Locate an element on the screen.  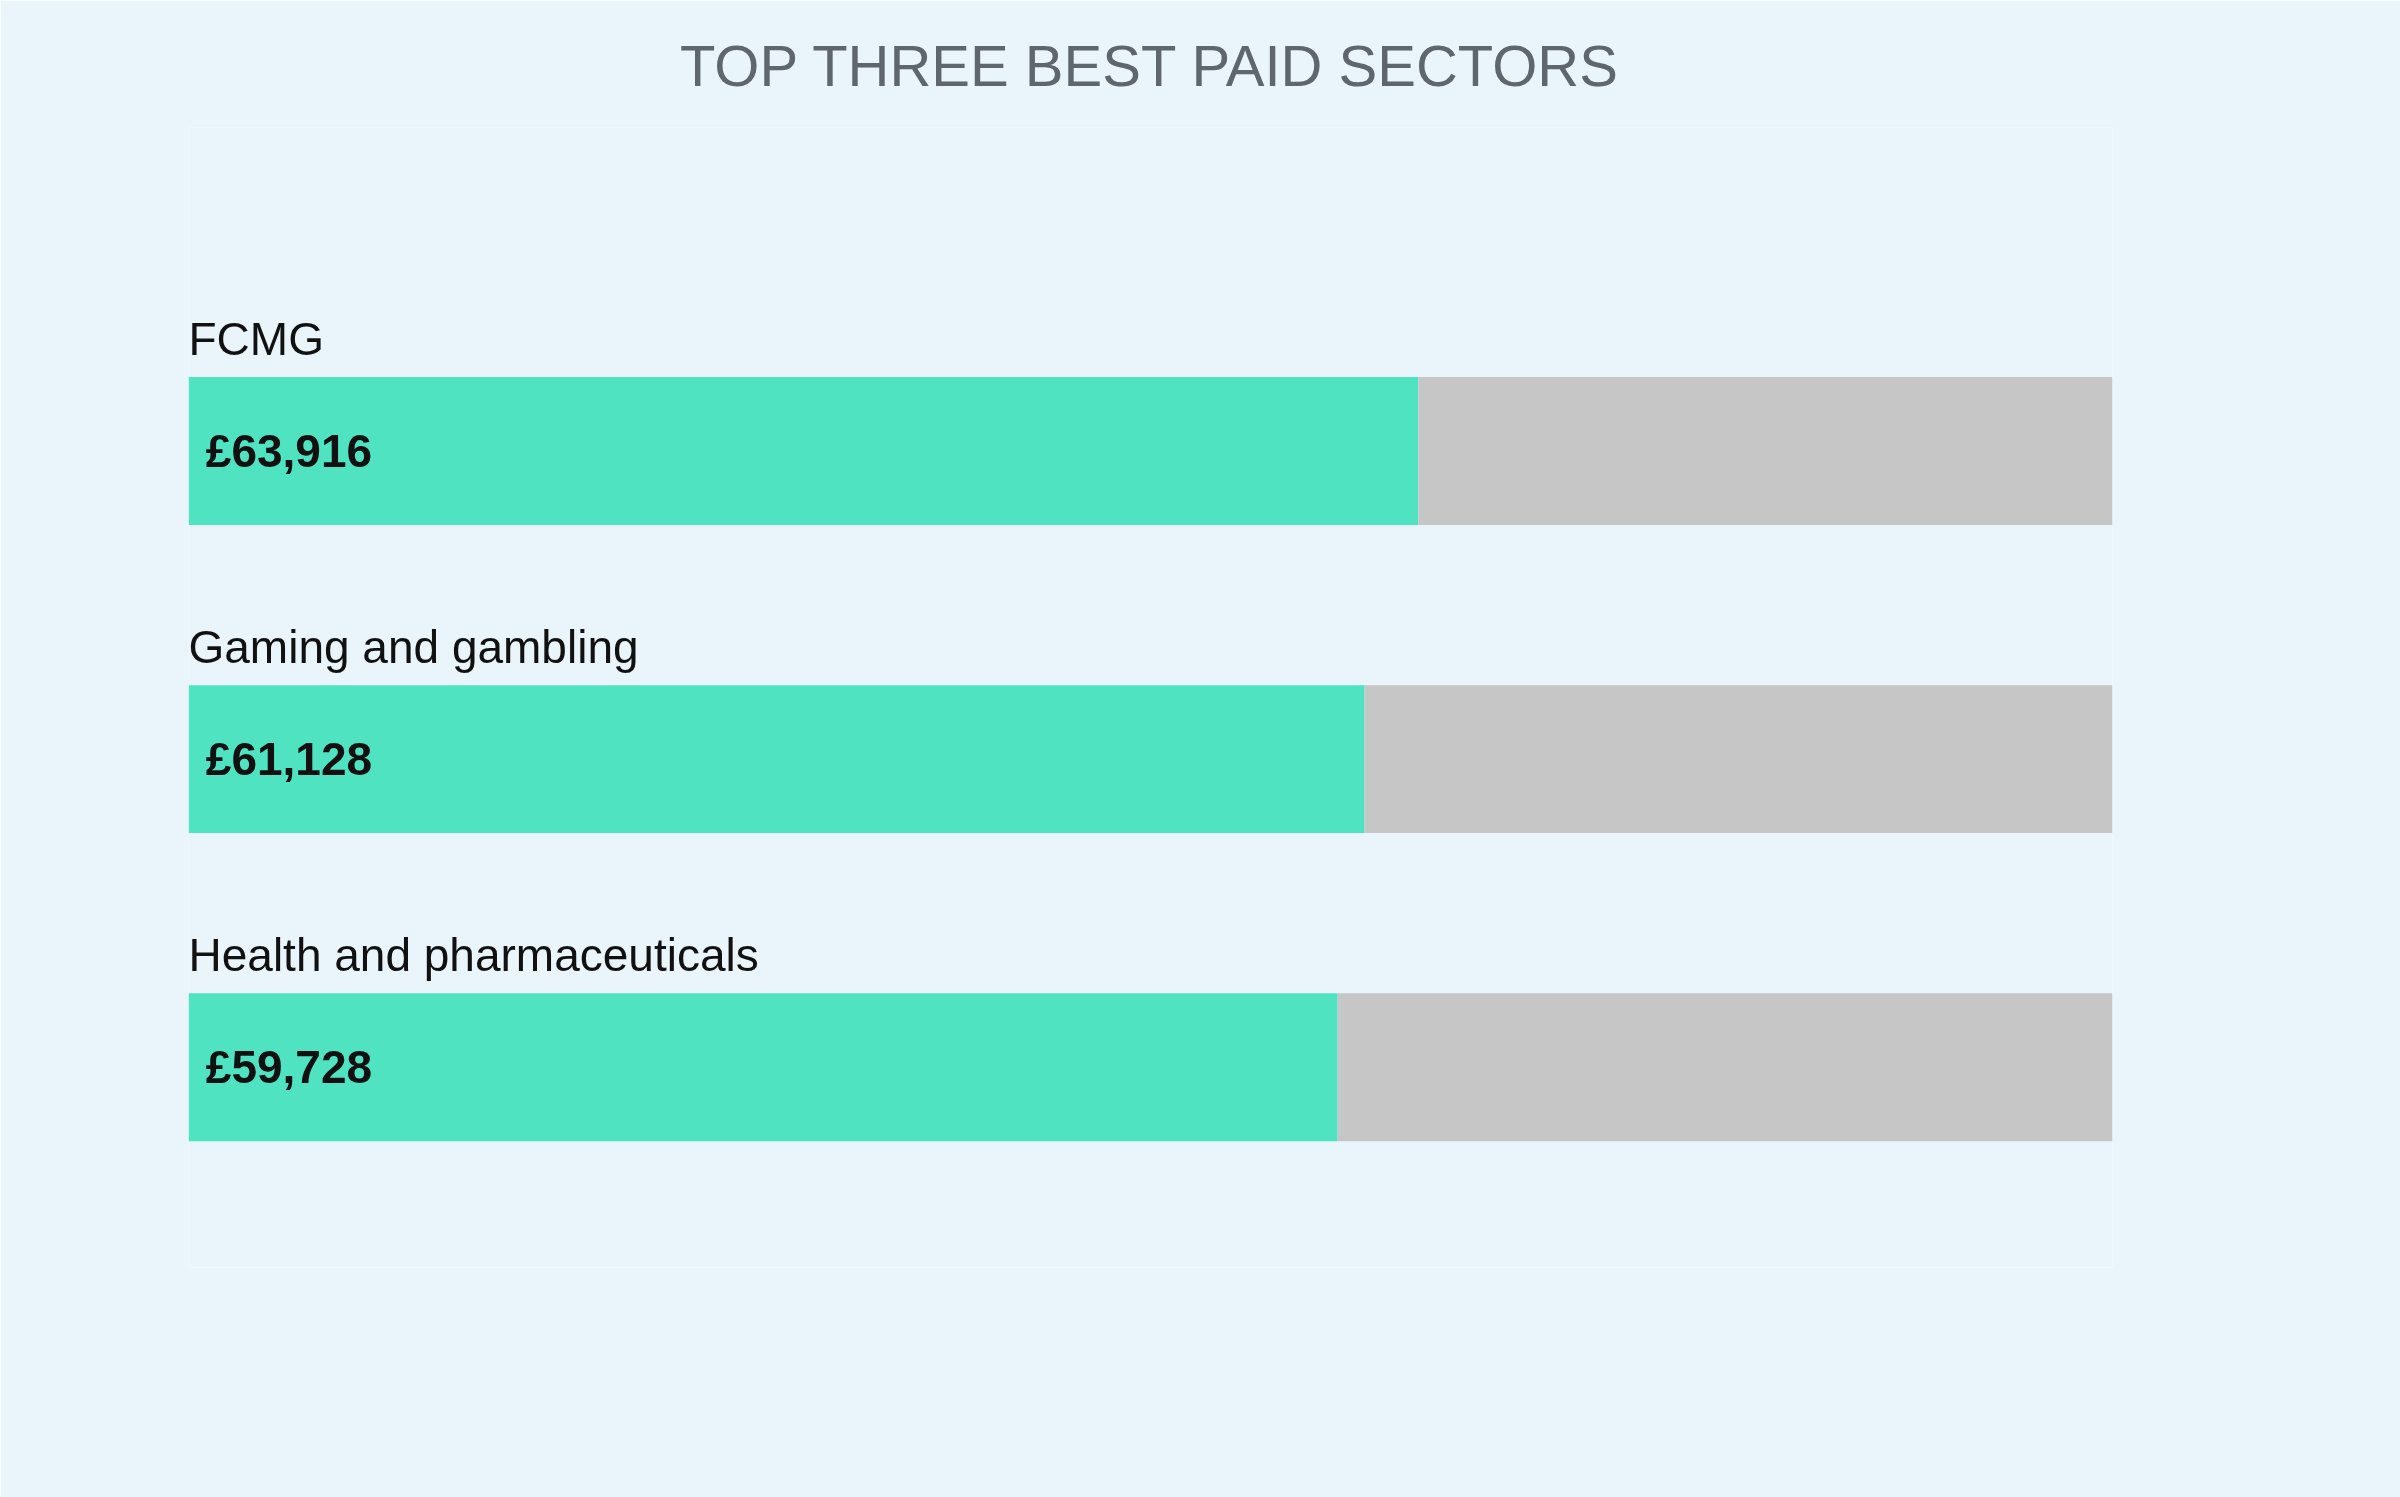
data-label: £61,128 is located at coordinates (289, 759).